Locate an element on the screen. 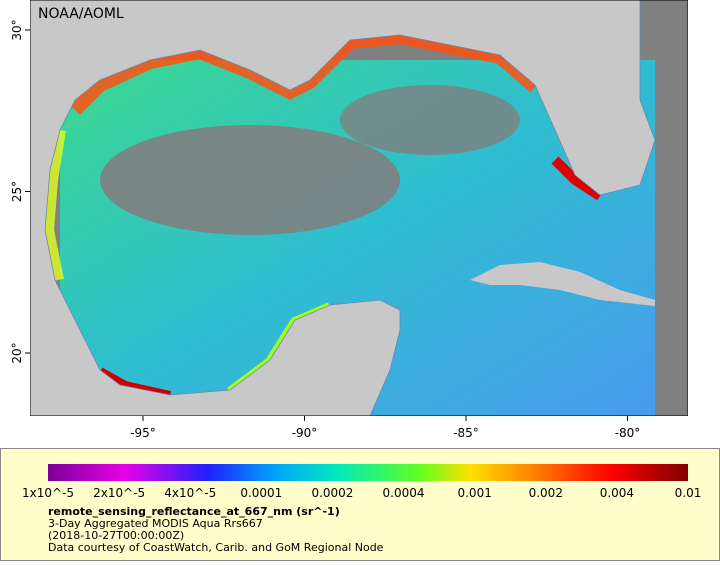 Image resolution: width=720 pixels, height=565 pixels. lat-ticks: 20° 25° 30° is located at coordinates (20, 191).